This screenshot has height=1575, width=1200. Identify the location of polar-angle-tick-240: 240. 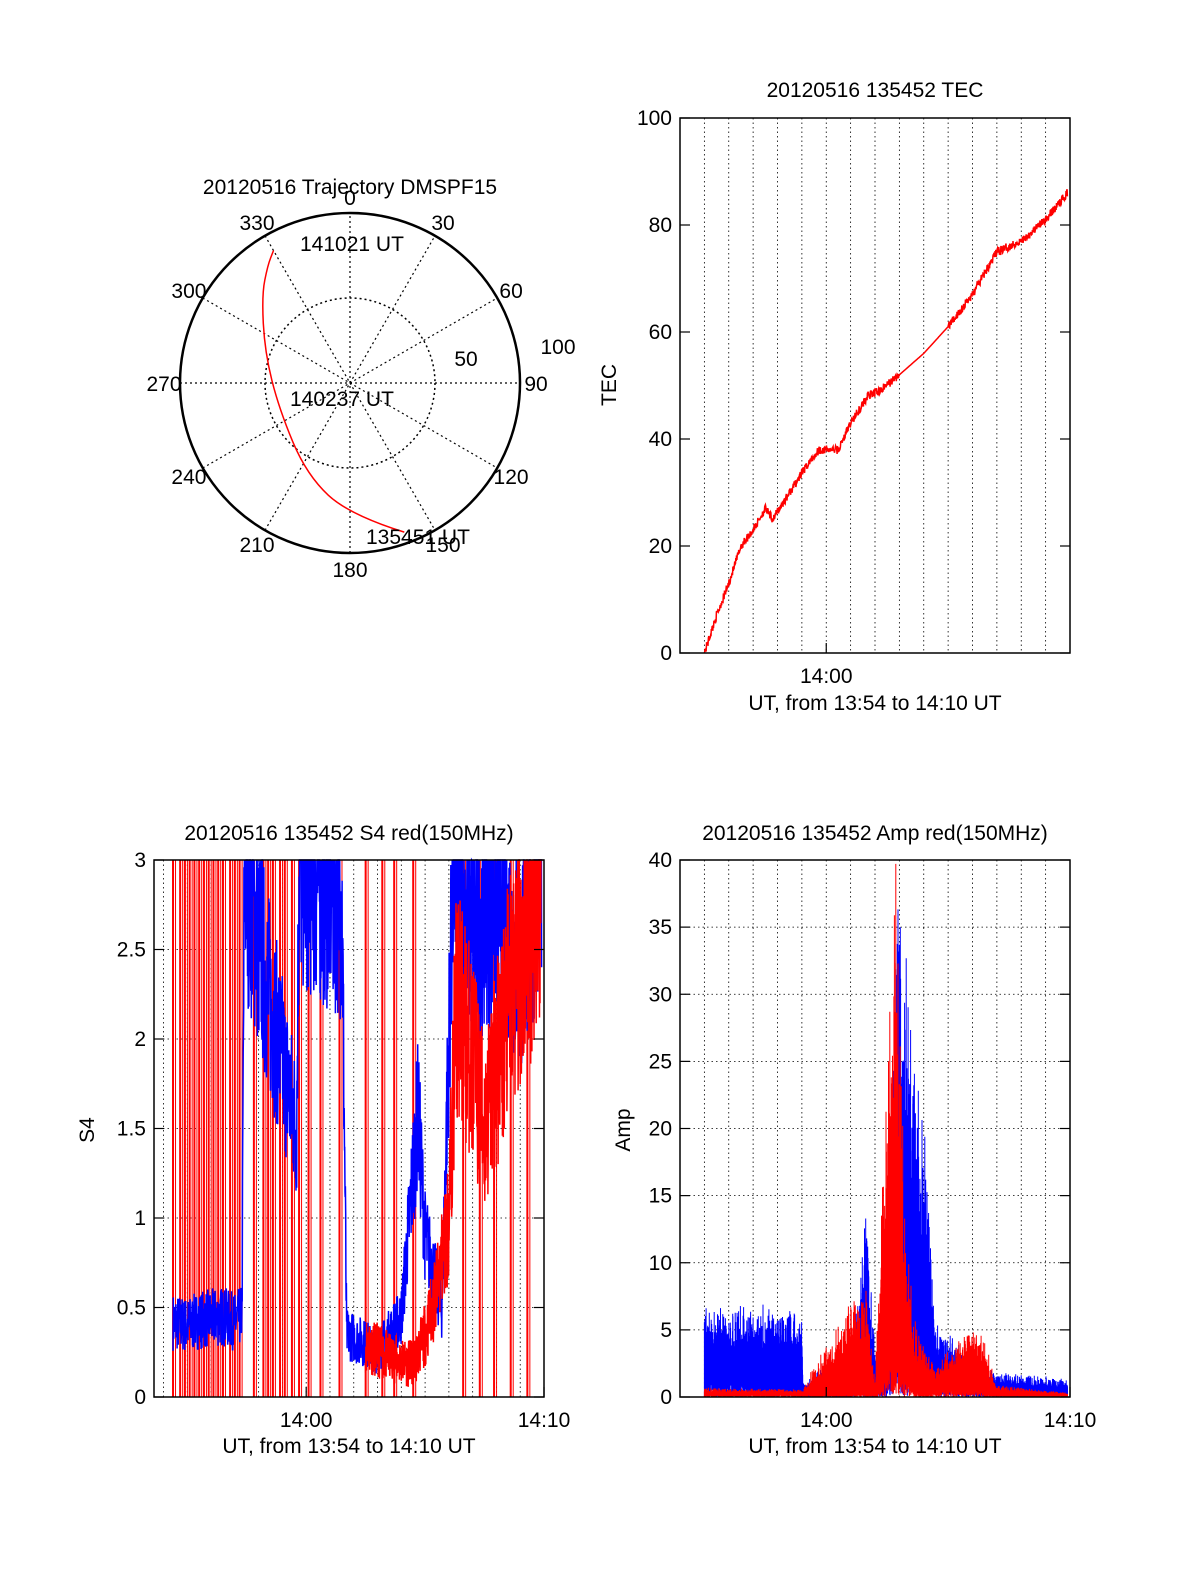
(188, 477).